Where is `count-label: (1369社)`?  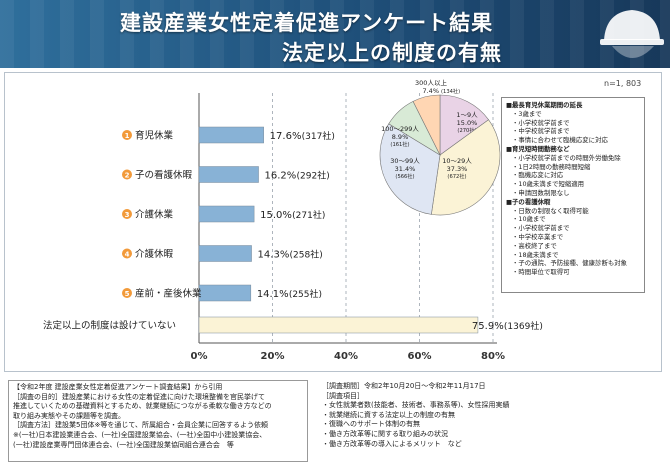 count-label: (1369社) is located at coordinates (523, 326).